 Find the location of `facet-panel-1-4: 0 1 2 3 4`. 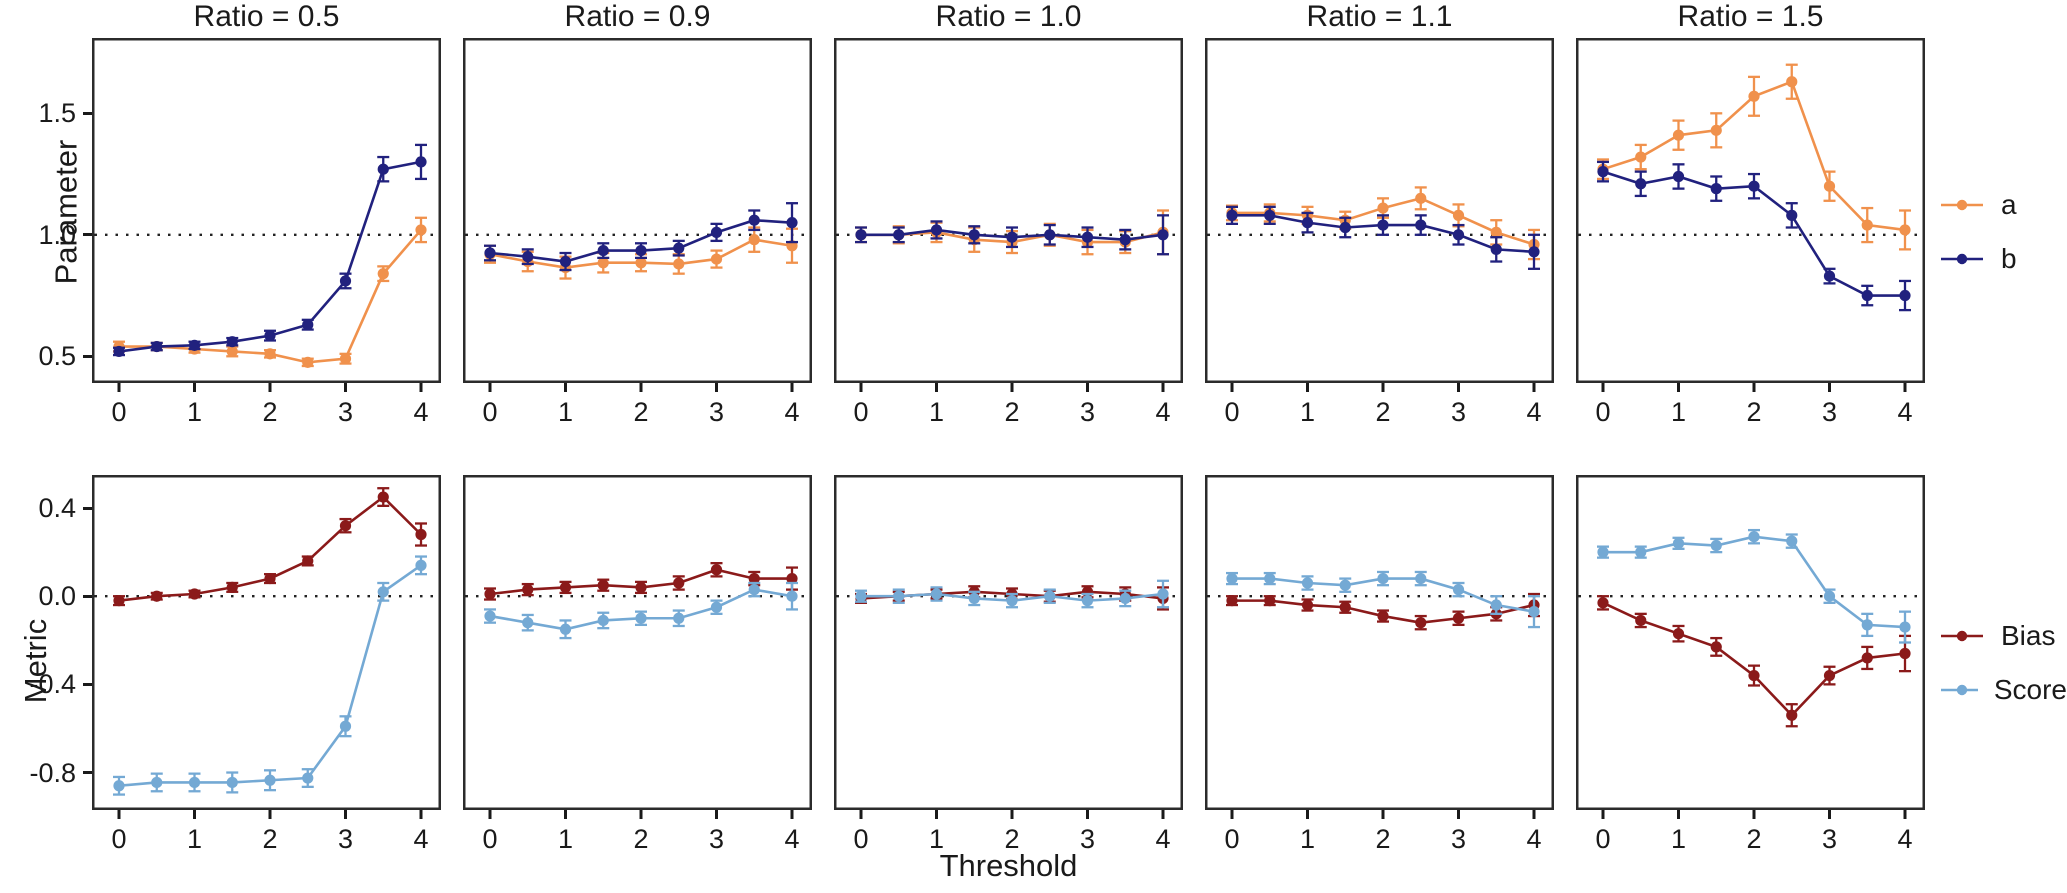

facet-panel-1-4: 0 1 2 3 4 is located at coordinates (1750, 664).